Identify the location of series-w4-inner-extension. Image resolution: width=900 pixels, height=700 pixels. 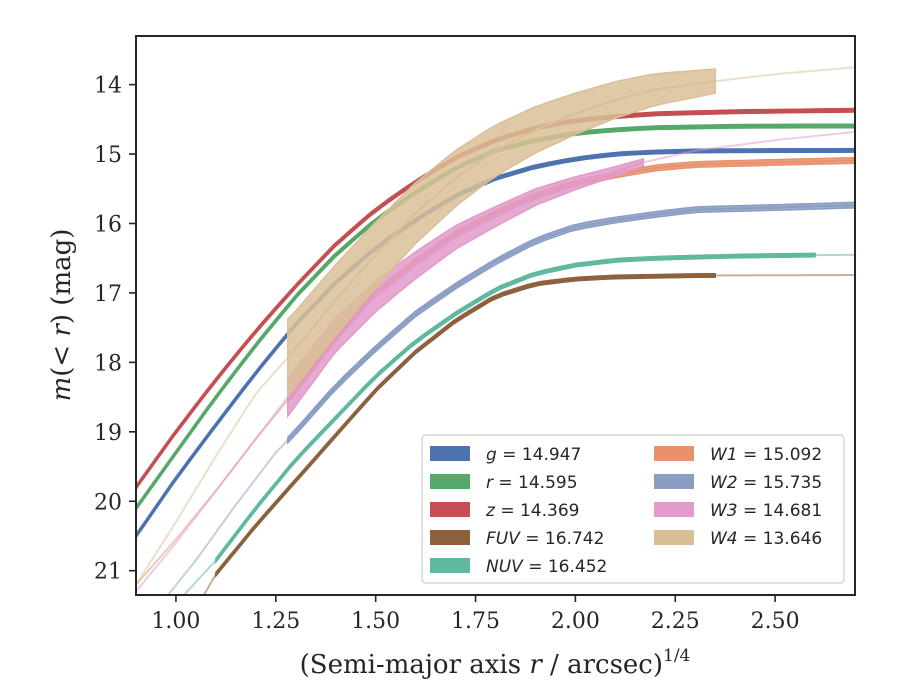
(212, 471).